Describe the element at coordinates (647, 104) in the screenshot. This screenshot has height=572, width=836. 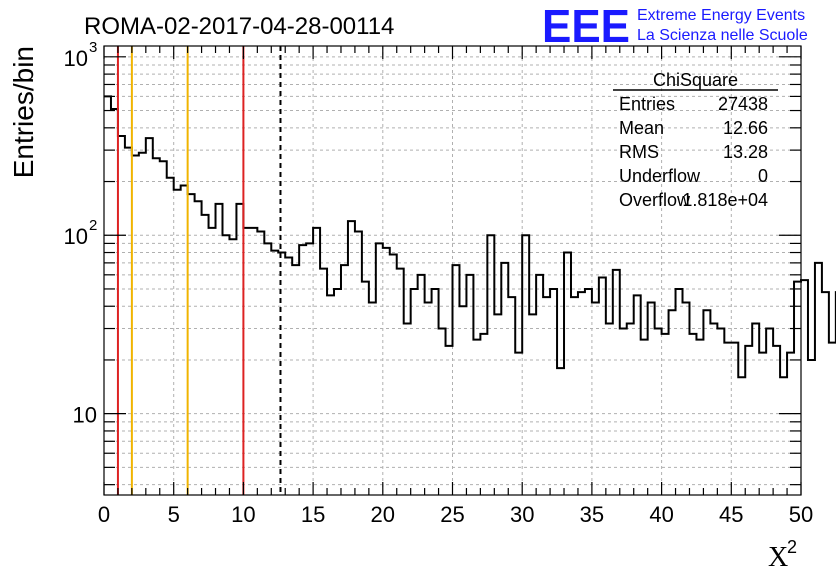
I see `stats-row-label: Entries` at that location.